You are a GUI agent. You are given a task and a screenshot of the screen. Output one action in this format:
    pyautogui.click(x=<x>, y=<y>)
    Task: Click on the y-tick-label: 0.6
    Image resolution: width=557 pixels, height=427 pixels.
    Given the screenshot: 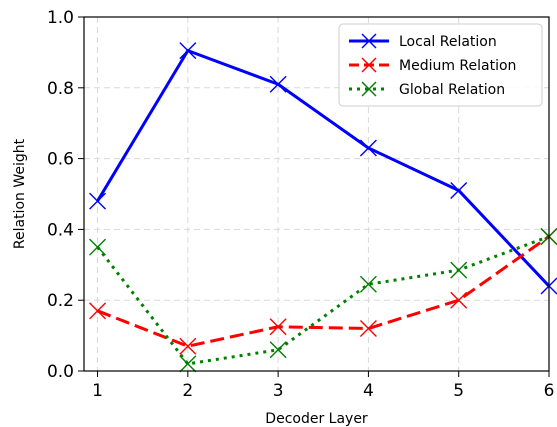 What is the action you would take?
    pyautogui.click(x=60, y=160)
    